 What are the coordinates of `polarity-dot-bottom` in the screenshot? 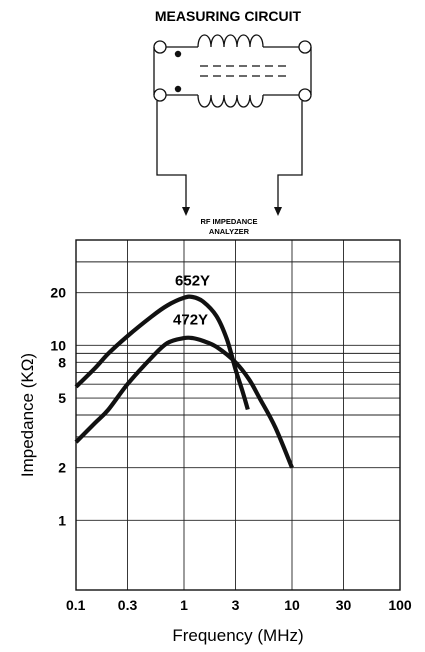 It's located at (178, 89).